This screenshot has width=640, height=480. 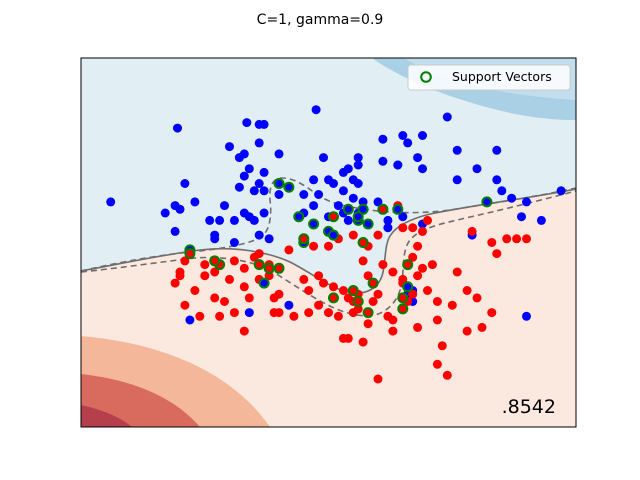 What do you see at coordinates (106, 416) in the screenshot?
I see `red-region-darkest` at bounding box center [106, 416].